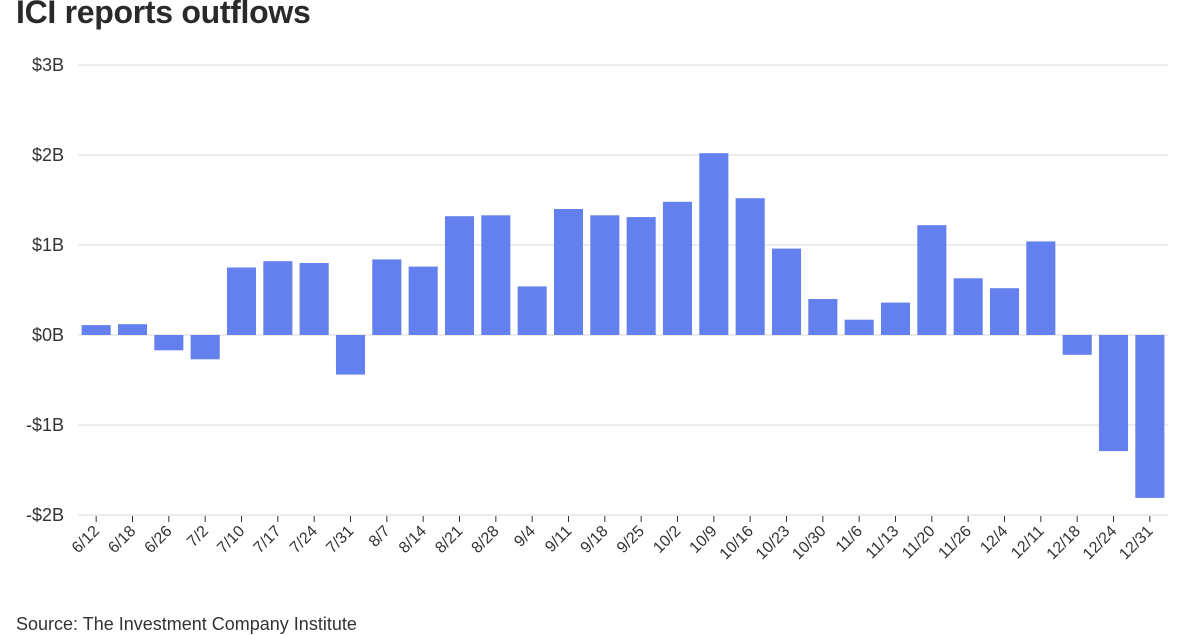 This screenshot has width=1200, height=635. I want to click on x-tick-label: 8/21, so click(449, 540).